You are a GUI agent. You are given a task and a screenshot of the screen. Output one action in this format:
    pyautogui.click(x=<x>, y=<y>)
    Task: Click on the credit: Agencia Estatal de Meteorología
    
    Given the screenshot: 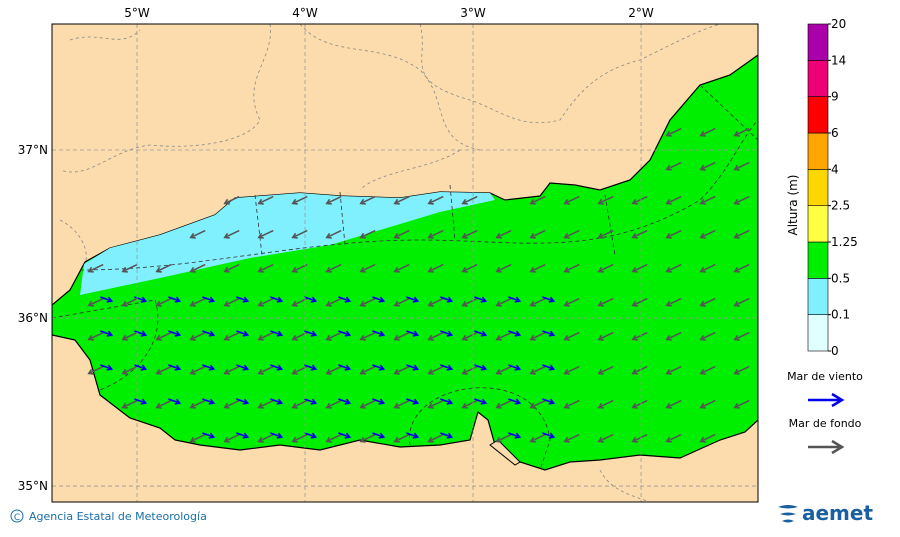 What is the action you would take?
    pyautogui.click(x=118, y=516)
    